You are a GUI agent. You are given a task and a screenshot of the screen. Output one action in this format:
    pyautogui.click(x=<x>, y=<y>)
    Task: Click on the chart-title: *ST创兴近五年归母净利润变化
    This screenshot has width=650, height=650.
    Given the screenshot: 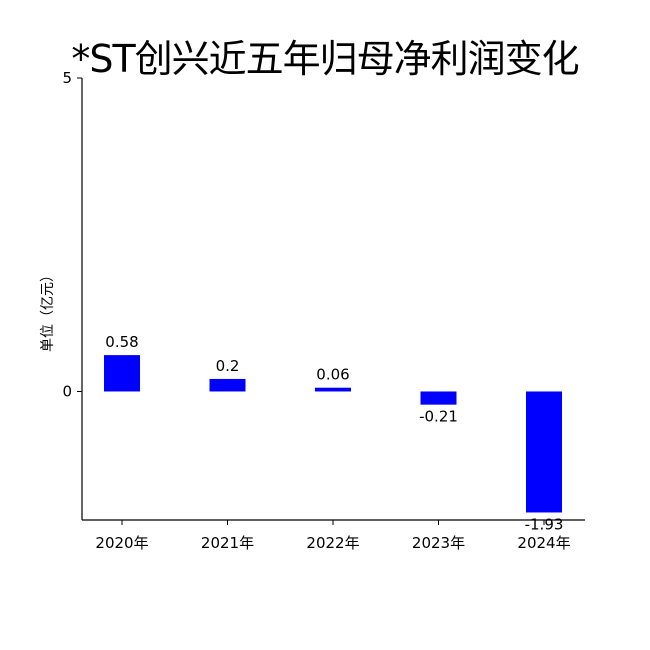 What is the action you would take?
    pyautogui.click(x=325, y=59)
    